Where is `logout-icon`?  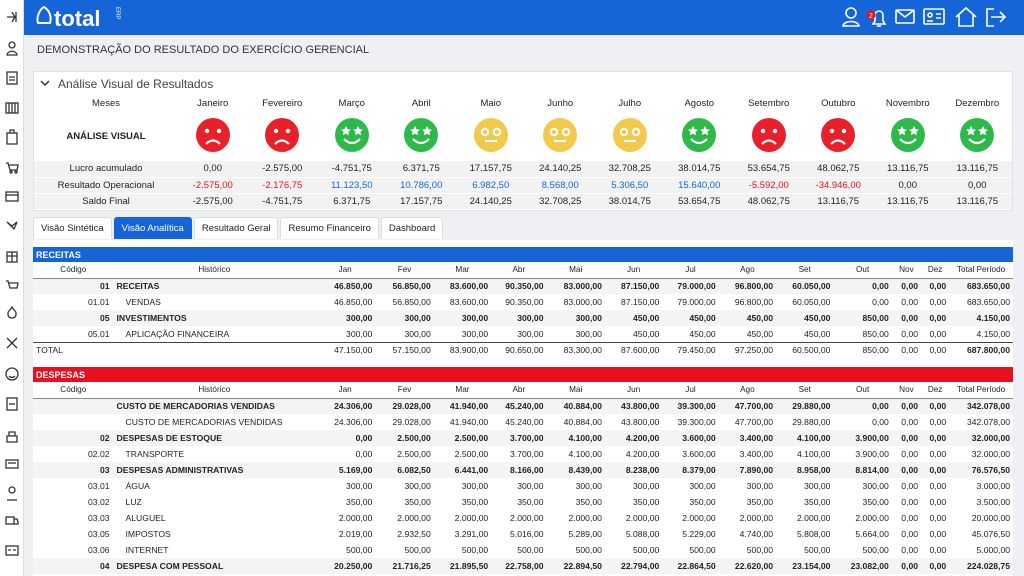 logout-icon is located at coordinates (996, 17).